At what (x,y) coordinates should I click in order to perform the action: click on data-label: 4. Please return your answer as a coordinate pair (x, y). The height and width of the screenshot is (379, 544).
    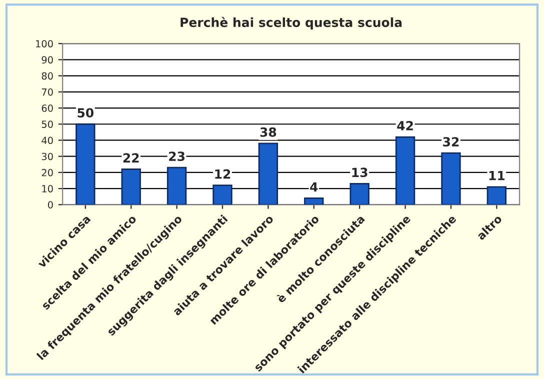
    Looking at the image, I should click on (314, 187).